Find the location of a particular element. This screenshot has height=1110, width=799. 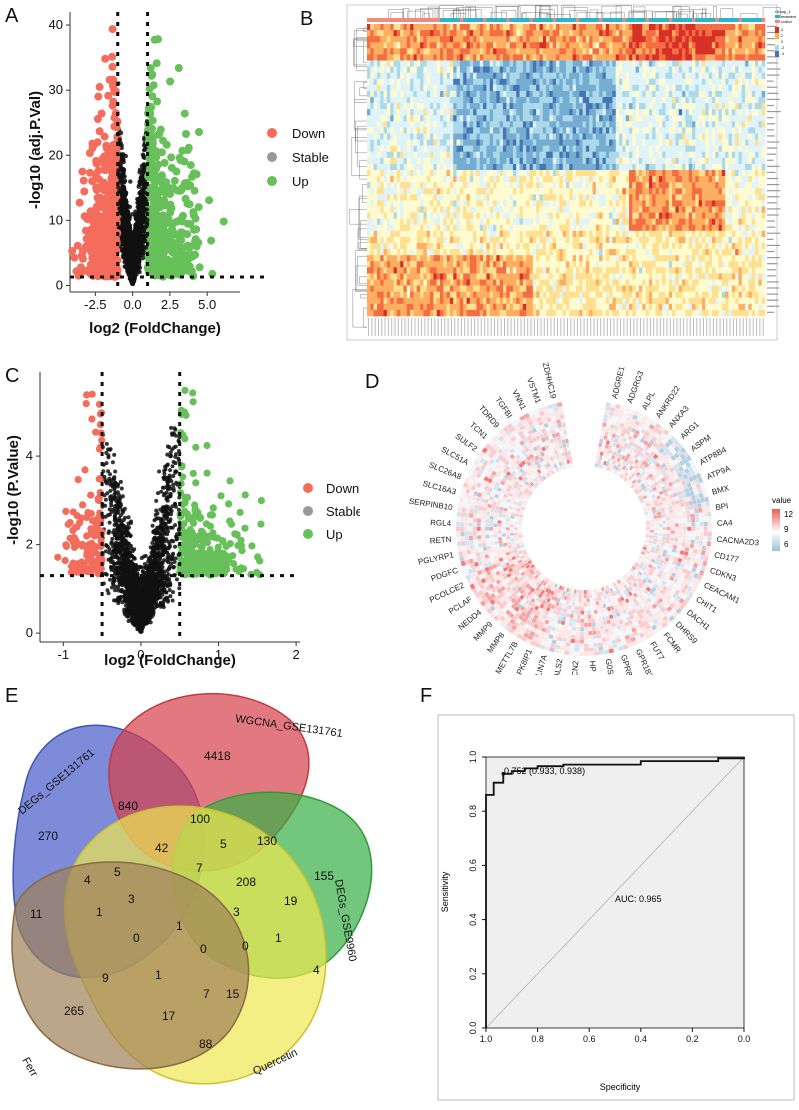

panel-b-left-dendrogram is located at coordinates (358, 177).